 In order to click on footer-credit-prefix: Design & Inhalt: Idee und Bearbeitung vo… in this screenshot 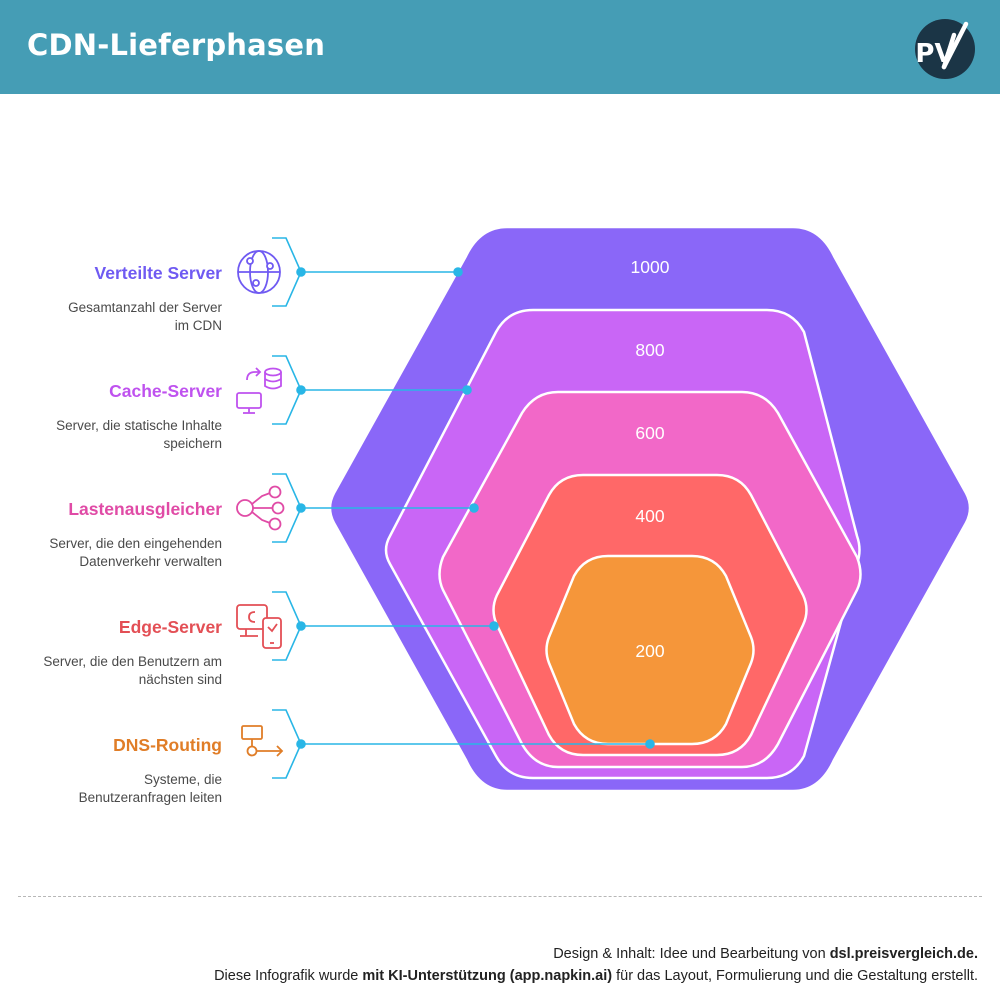, I will do `click(691, 954)`.